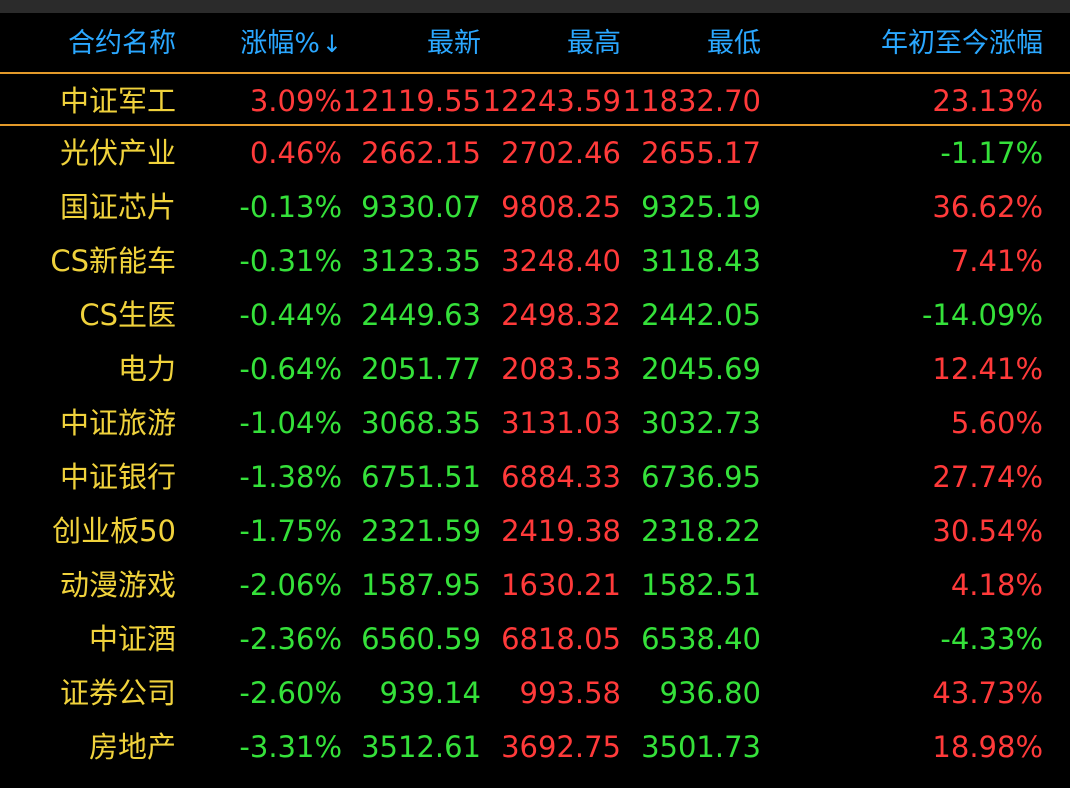 The image size is (1070, 788). Describe the element at coordinates (962, 43) in the screenshot. I see `column-header-ytd: 年初至今涨幅` at that location.